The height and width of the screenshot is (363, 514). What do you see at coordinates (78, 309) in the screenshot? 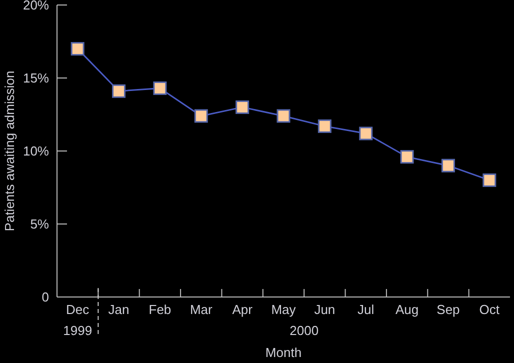
I see `x-tick-label: Dec` at bounding box center [78, 309].